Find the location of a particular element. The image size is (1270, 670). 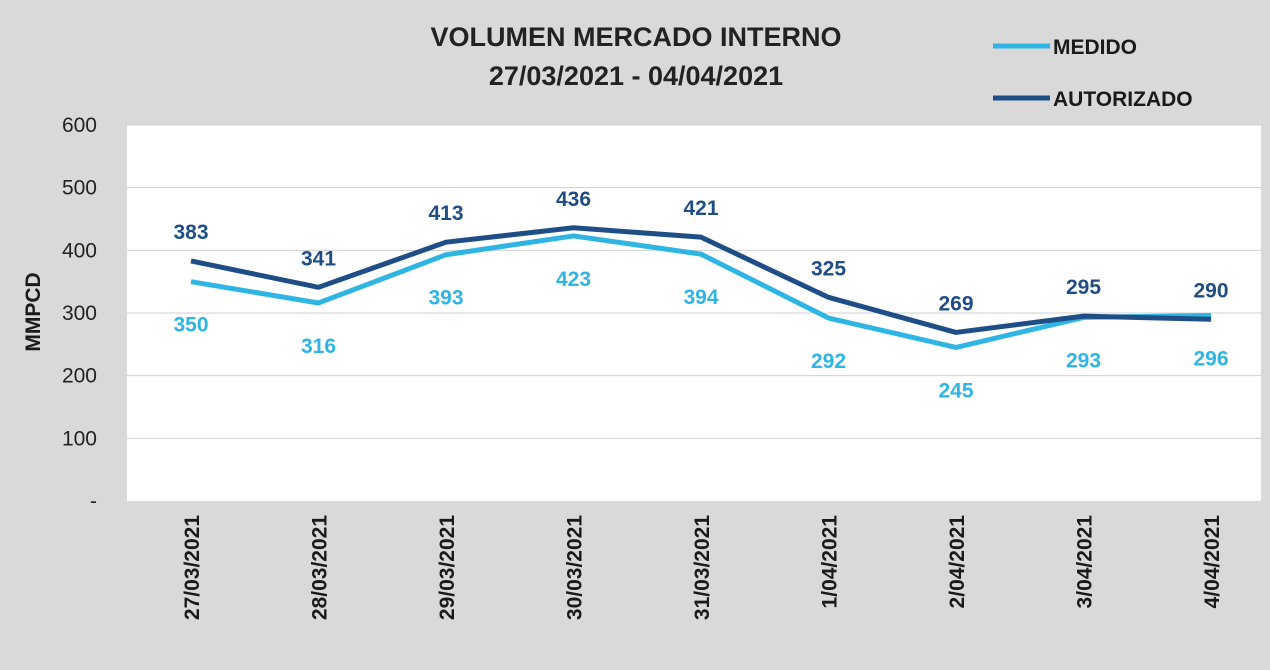

y-tick-label: - is located at coordinates (93, 501).